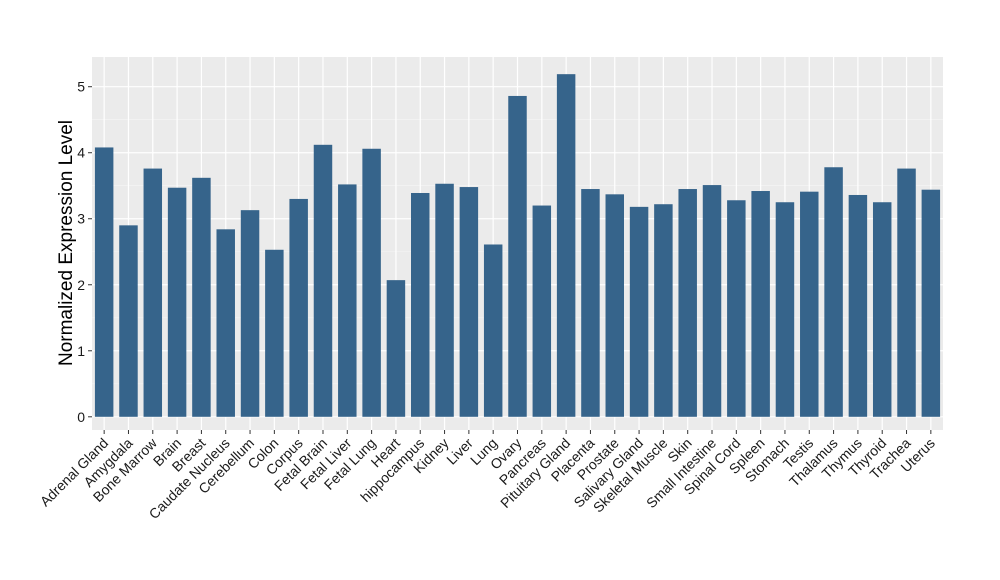 The width and height of the screenshot is (1000, 580). Describe the element at coordinates (81, 351) in the screenshot. I see `y-tick-label: 1` at that location.